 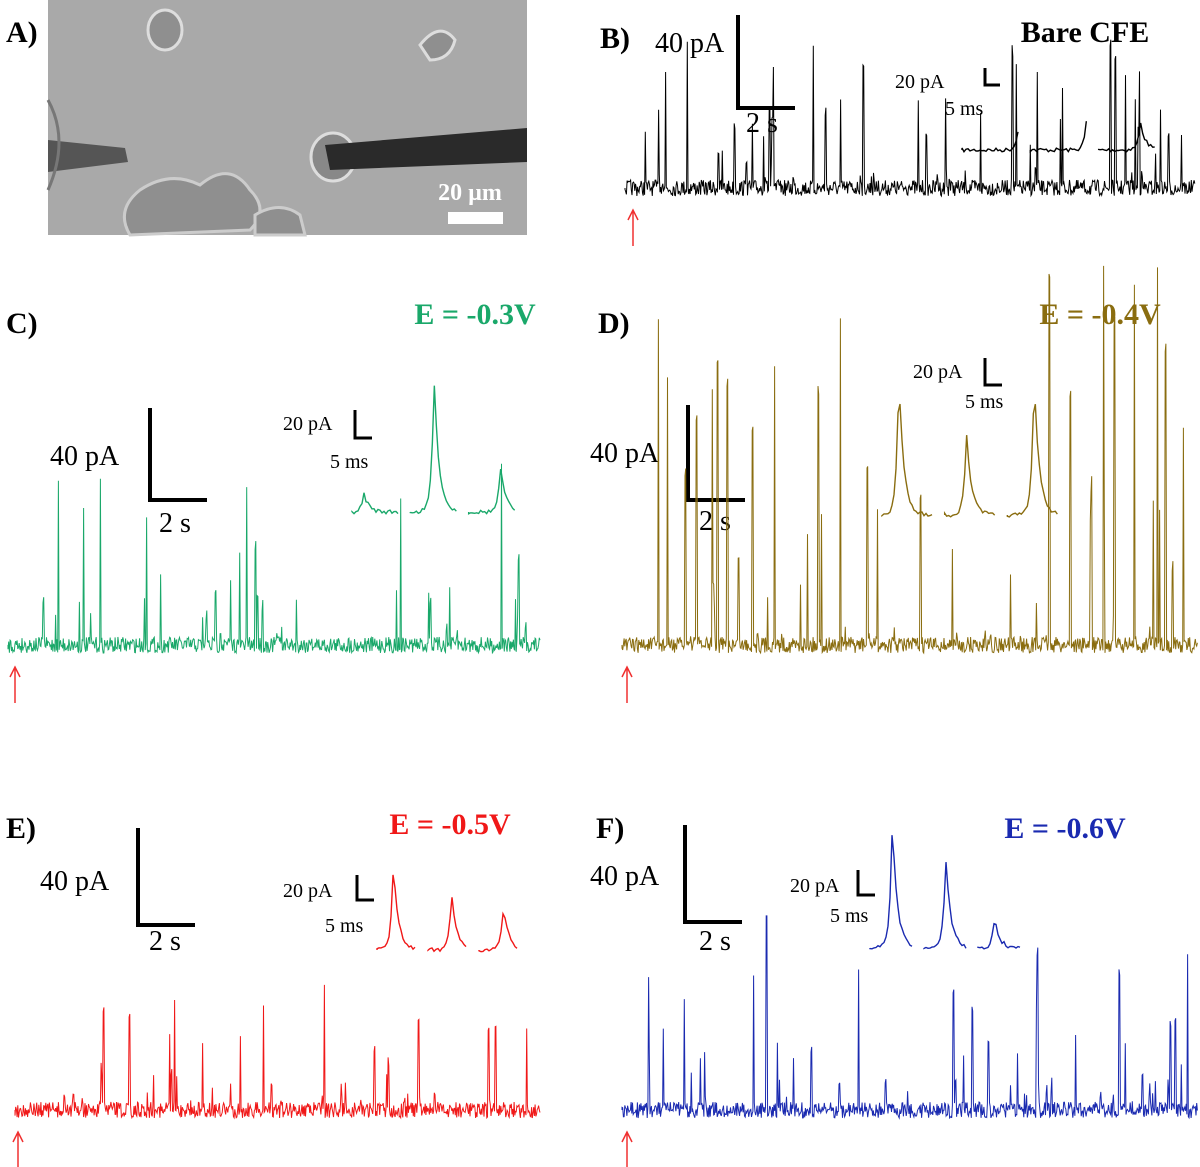 What do you see at coordinates (470, 193) in the screenshot?
I see `scale-bar-label: 20 µm` at bounding box center [470, 193].